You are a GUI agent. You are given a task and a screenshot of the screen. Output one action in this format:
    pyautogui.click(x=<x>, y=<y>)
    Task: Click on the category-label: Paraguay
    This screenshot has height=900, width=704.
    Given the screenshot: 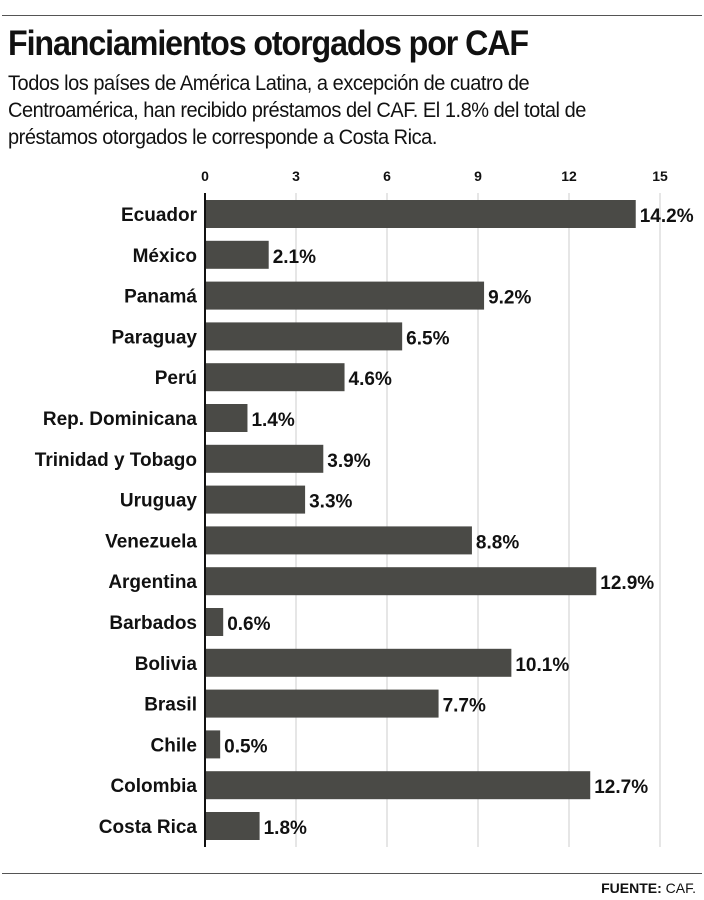 What is the action you would take?
    pyautogui.click(x=154, y=337)
    